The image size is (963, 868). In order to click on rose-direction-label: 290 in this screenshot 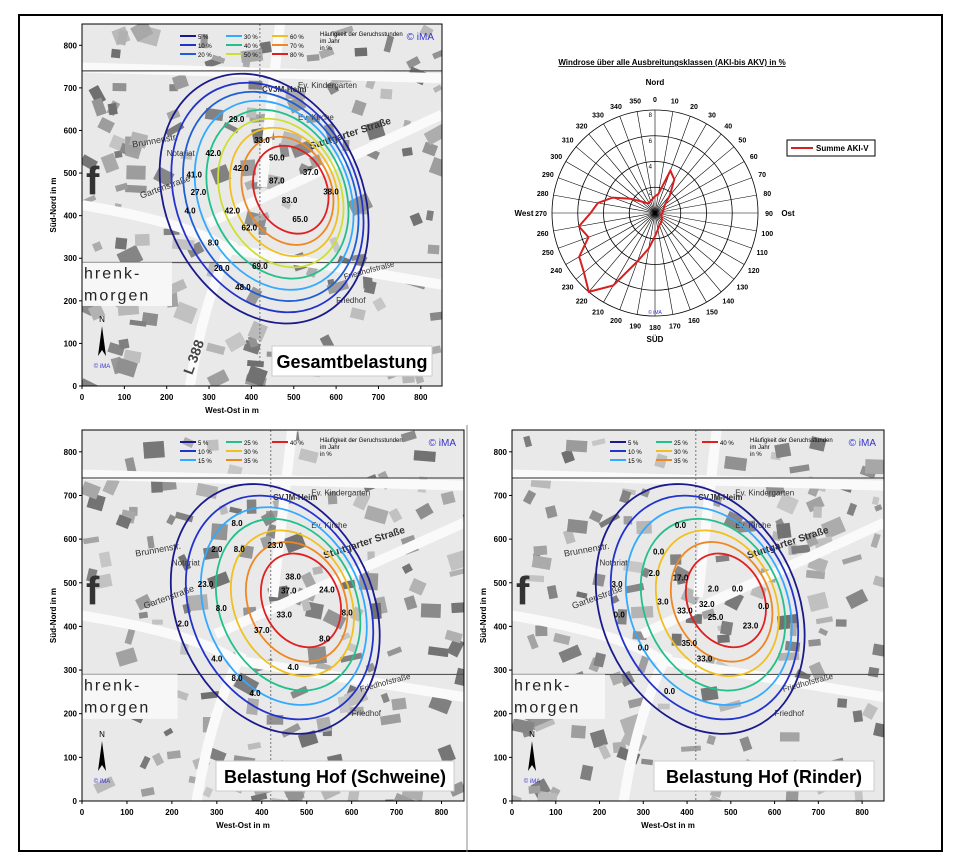, I will do `click(548, 175)`.